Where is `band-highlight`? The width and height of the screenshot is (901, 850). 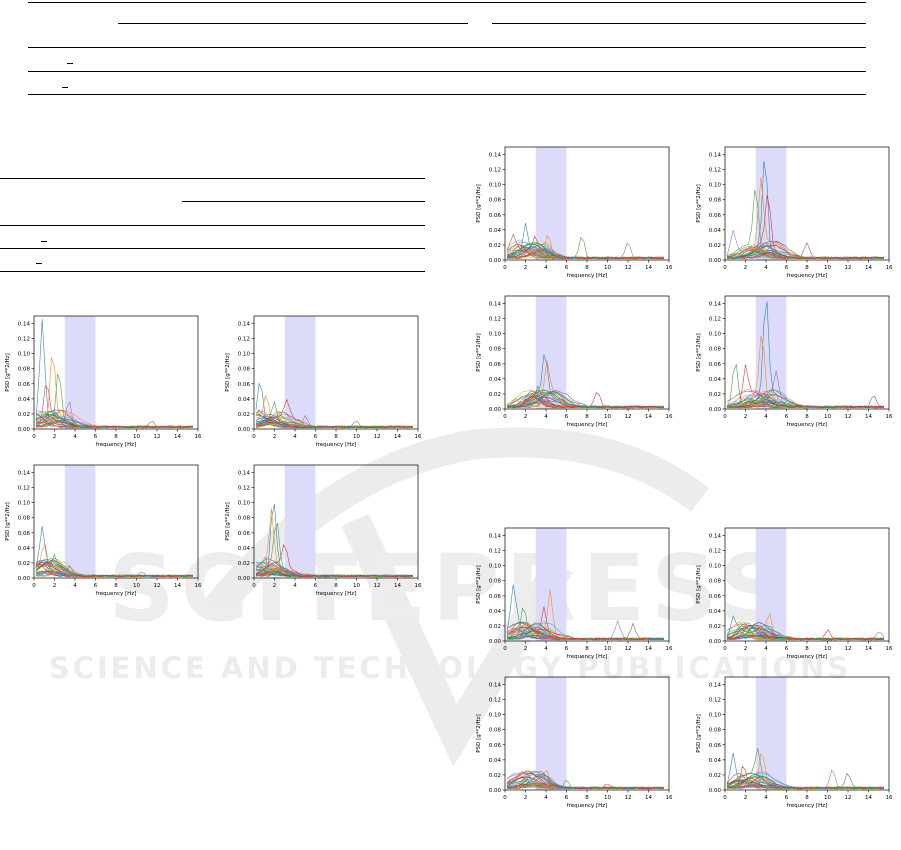
band-highlight is located at coordinates (80, 521).